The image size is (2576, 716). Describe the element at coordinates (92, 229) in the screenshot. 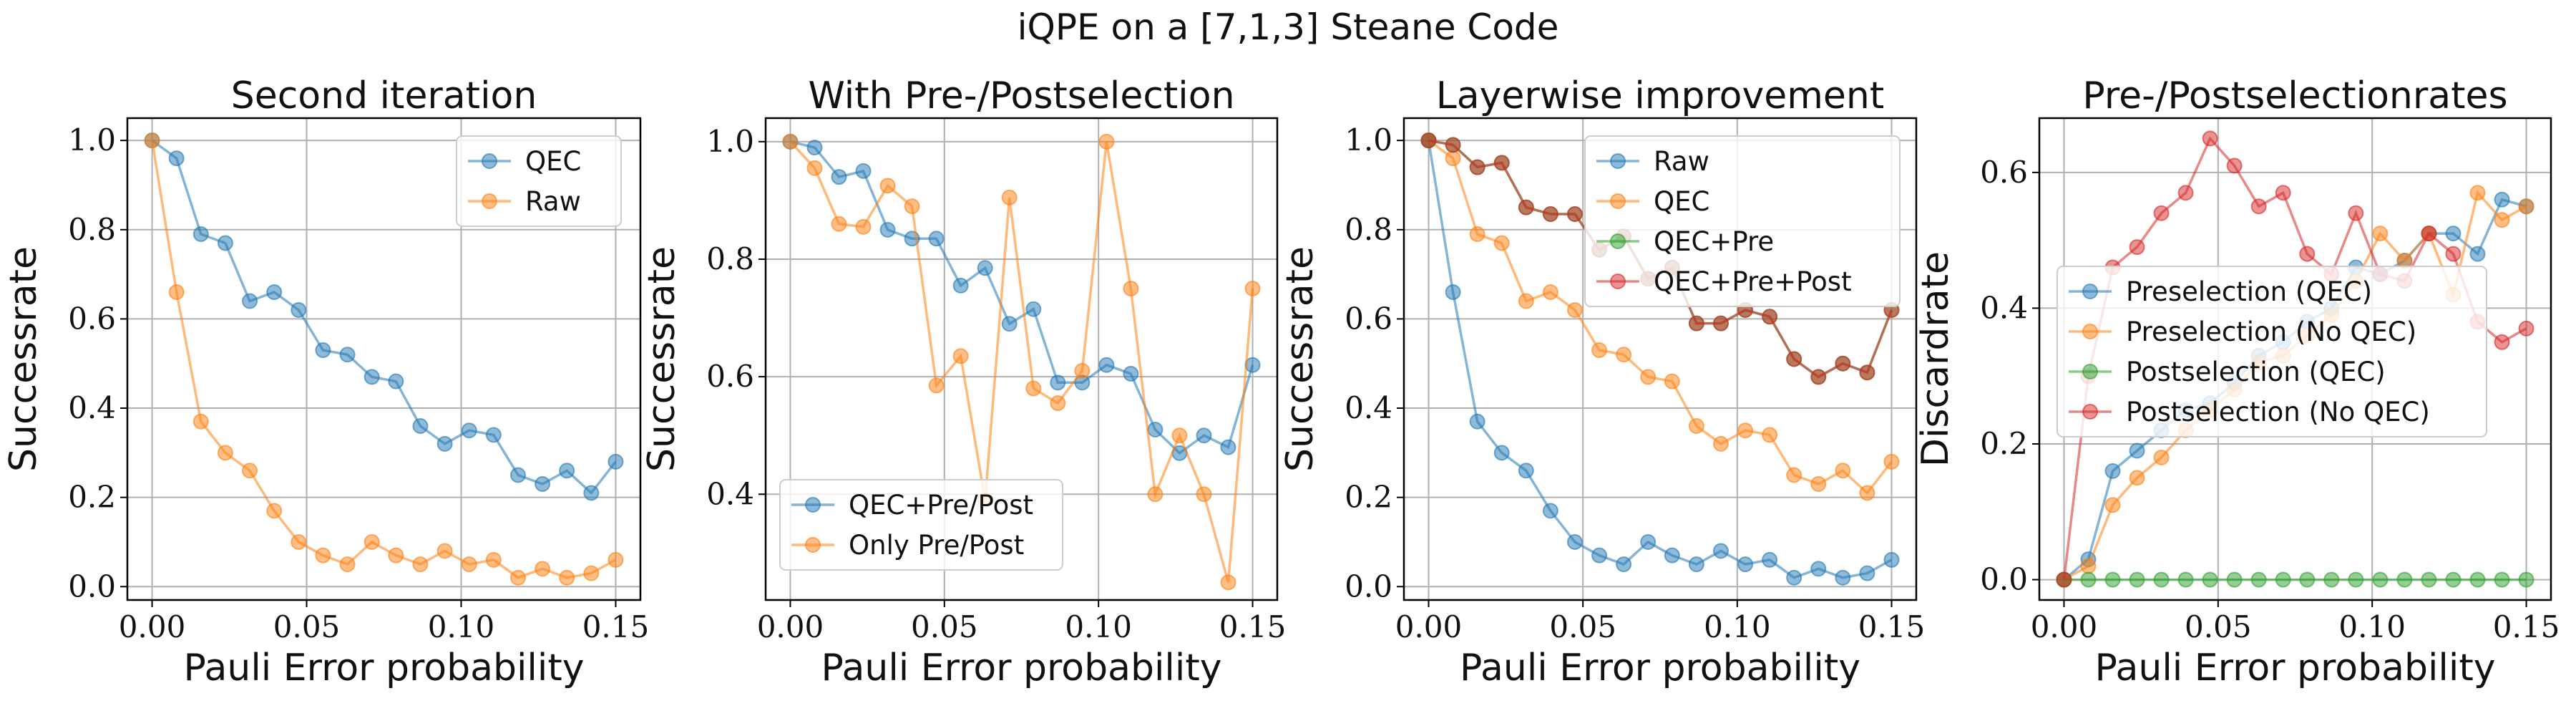

I see `y-tick-label: 0.8` at that location.